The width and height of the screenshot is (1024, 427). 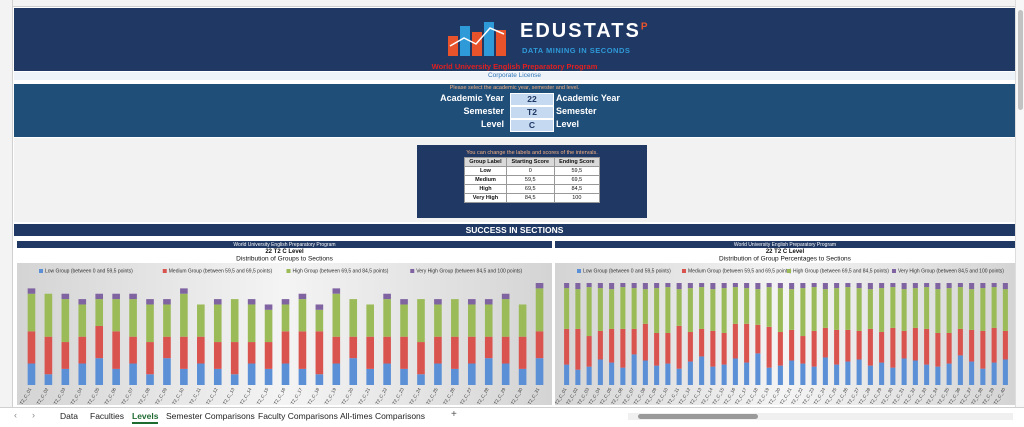 I want to click on tab-prev: ‹, so click(x=15, y=415).